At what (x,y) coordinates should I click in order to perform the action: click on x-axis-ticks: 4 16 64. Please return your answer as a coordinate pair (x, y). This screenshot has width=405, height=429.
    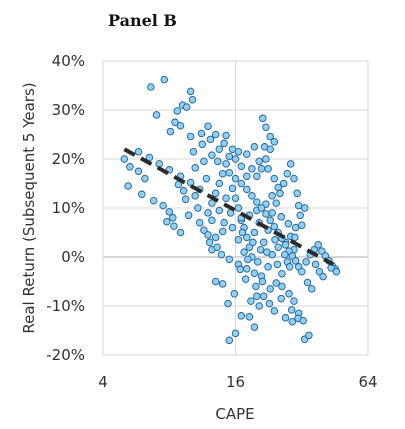
    Looking at the image, I should click on (237, 382).